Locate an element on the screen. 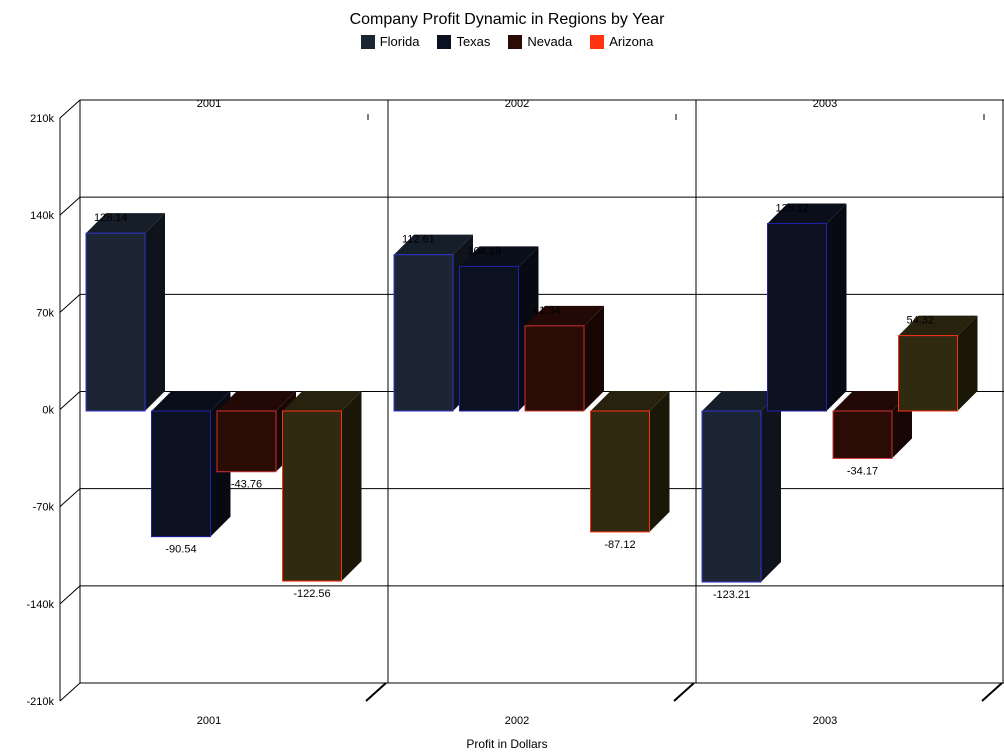  data-label-florida-2001: 128.14 is located at coordinates (111, 218).